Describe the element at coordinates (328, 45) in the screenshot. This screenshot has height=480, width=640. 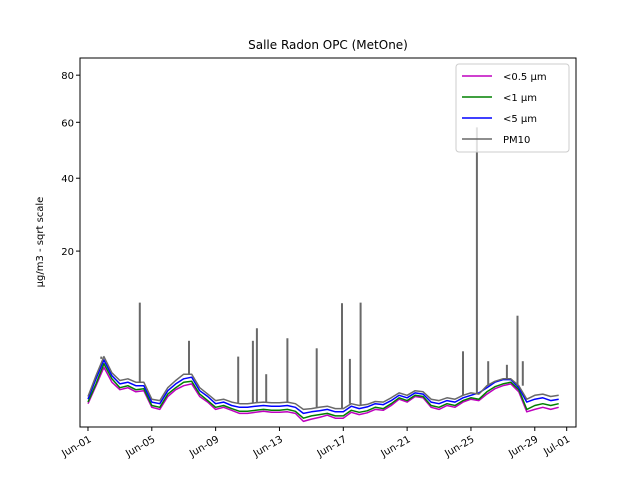
I see `chart-title: Salle Radon OPC (MetOne)` at that location.